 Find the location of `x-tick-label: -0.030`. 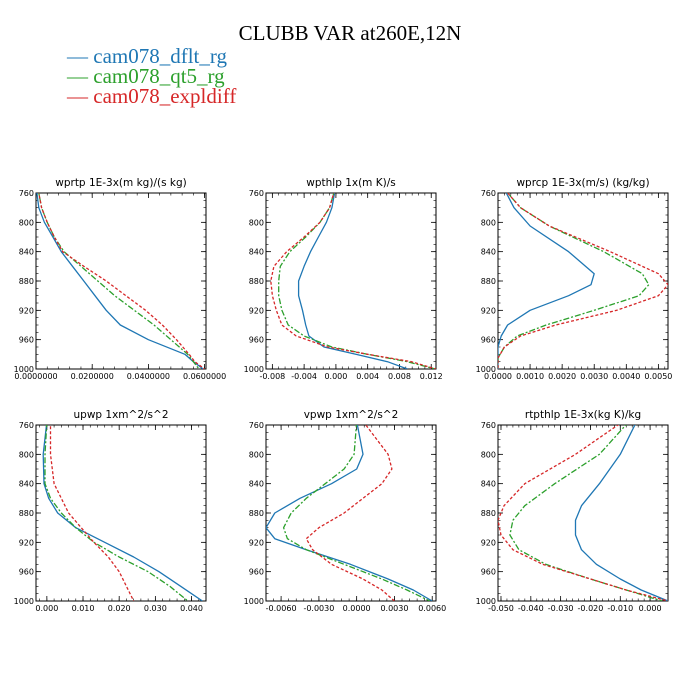

x-tick-label: -0.030 is located at coordinates (561, 608).